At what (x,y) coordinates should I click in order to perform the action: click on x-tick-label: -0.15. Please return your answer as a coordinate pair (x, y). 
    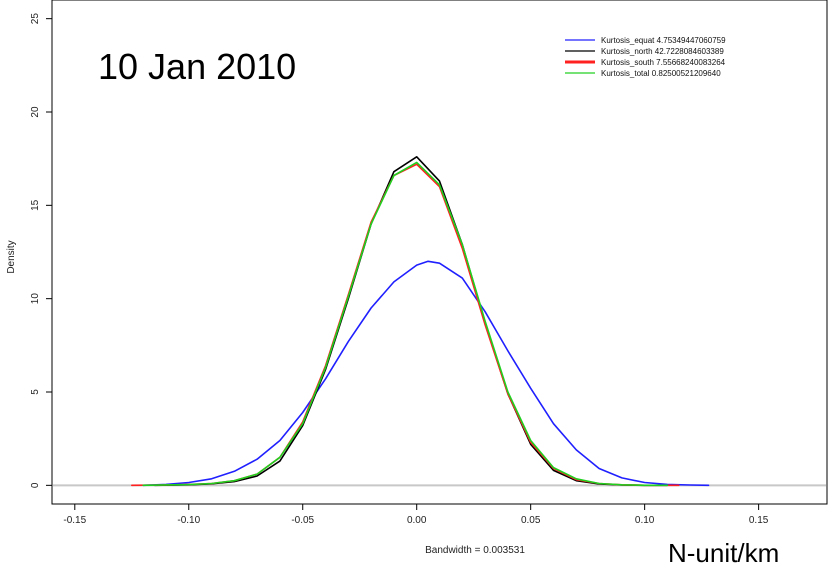
    Looking at the image, I should click on (74, 520).